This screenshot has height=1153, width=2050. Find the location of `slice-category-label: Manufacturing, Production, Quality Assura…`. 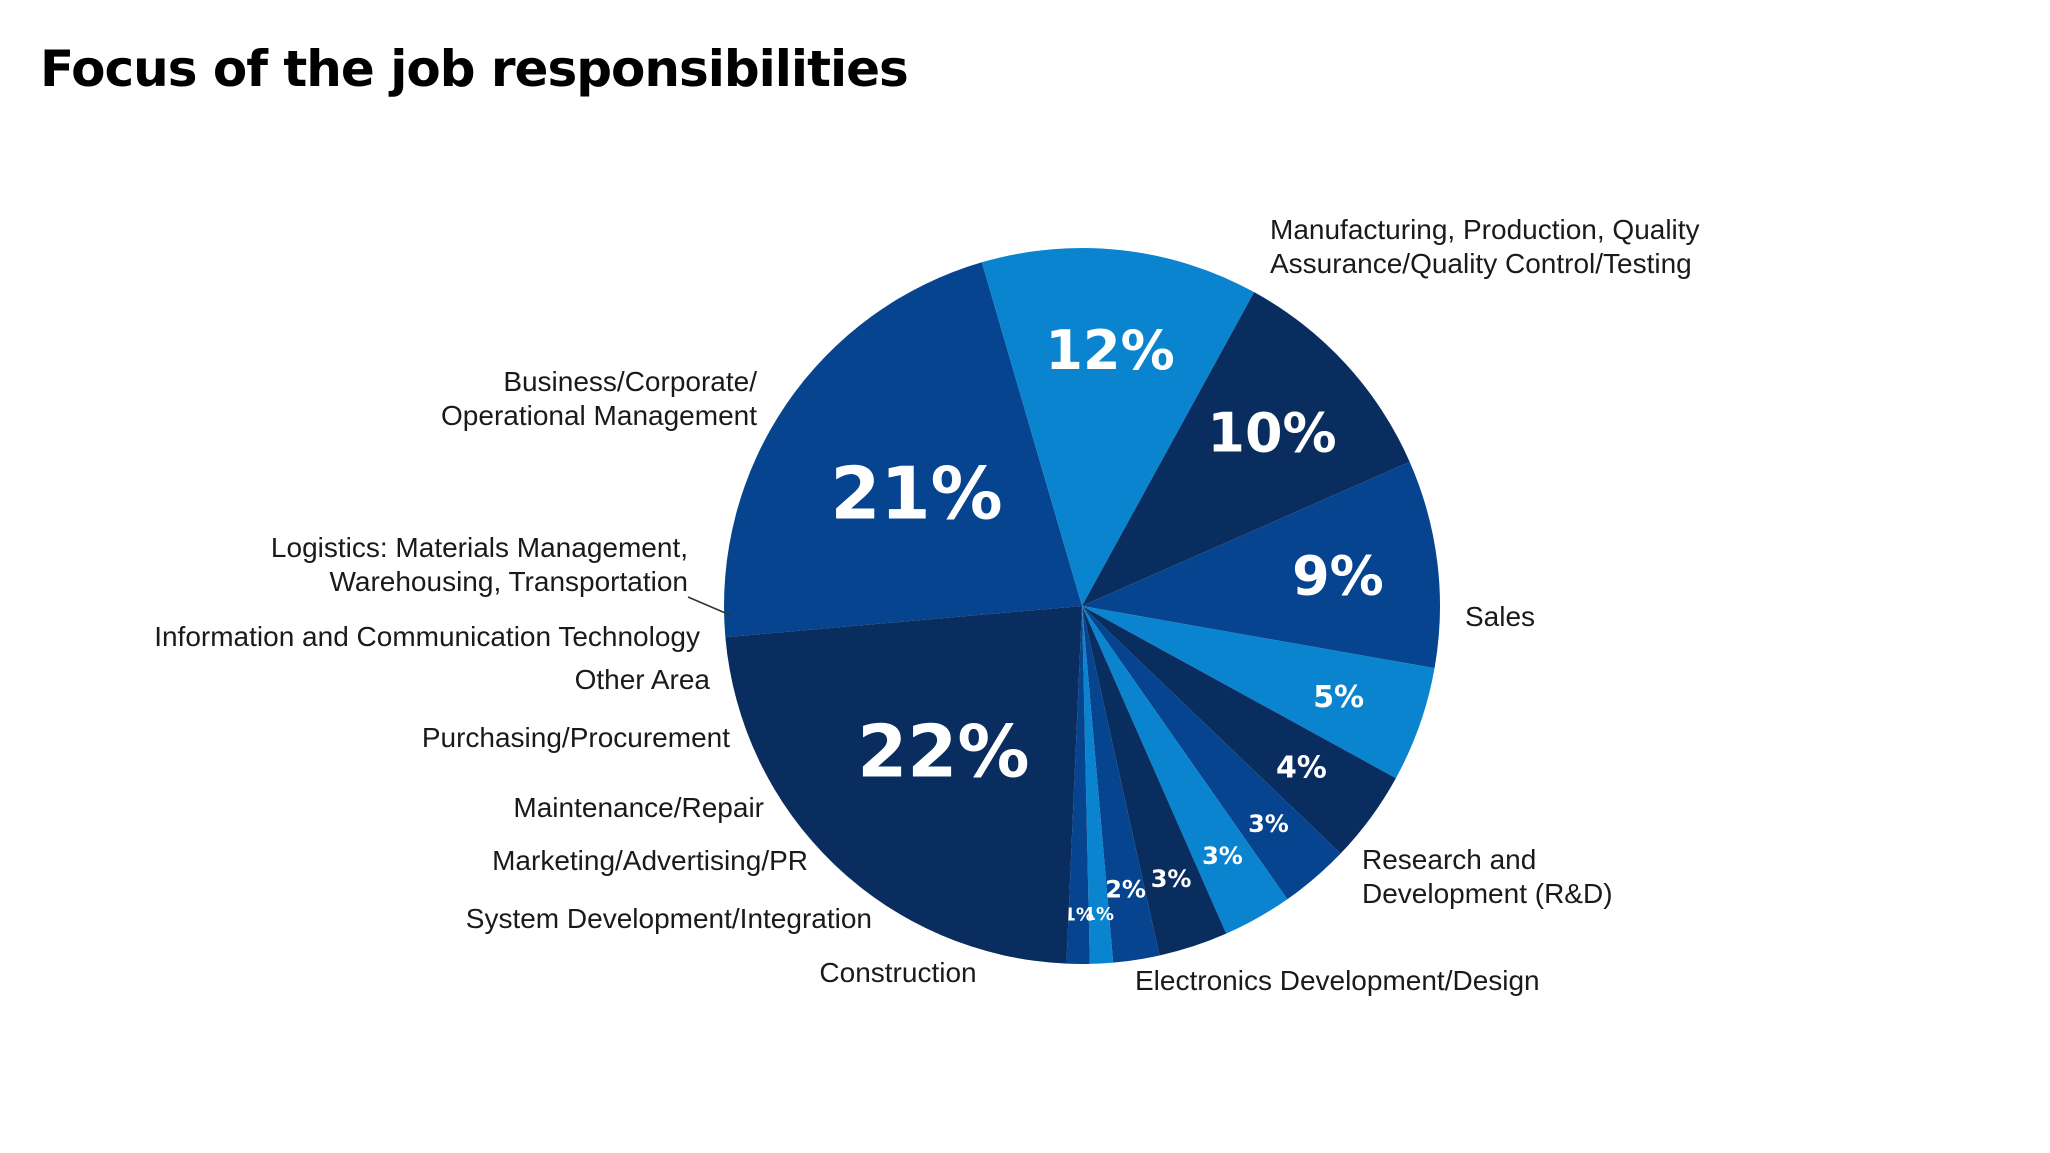

slice-category-label: Manufacturing, Production, Quality Assura… is located at coordinates (1485, 246).